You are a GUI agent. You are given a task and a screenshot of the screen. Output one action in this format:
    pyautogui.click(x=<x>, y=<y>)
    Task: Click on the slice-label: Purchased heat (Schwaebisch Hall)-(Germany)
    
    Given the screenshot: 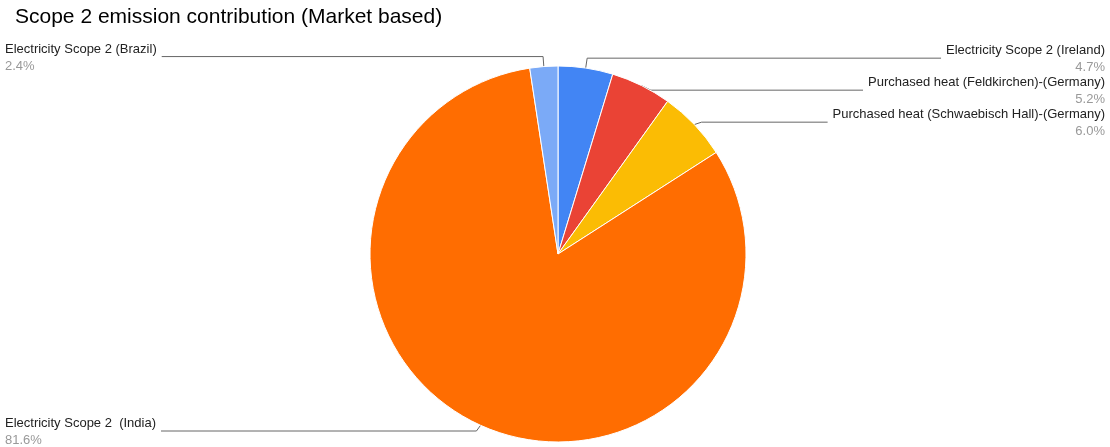 What is the action you would take?
    pyautogui.click(x=968, y=114)
    